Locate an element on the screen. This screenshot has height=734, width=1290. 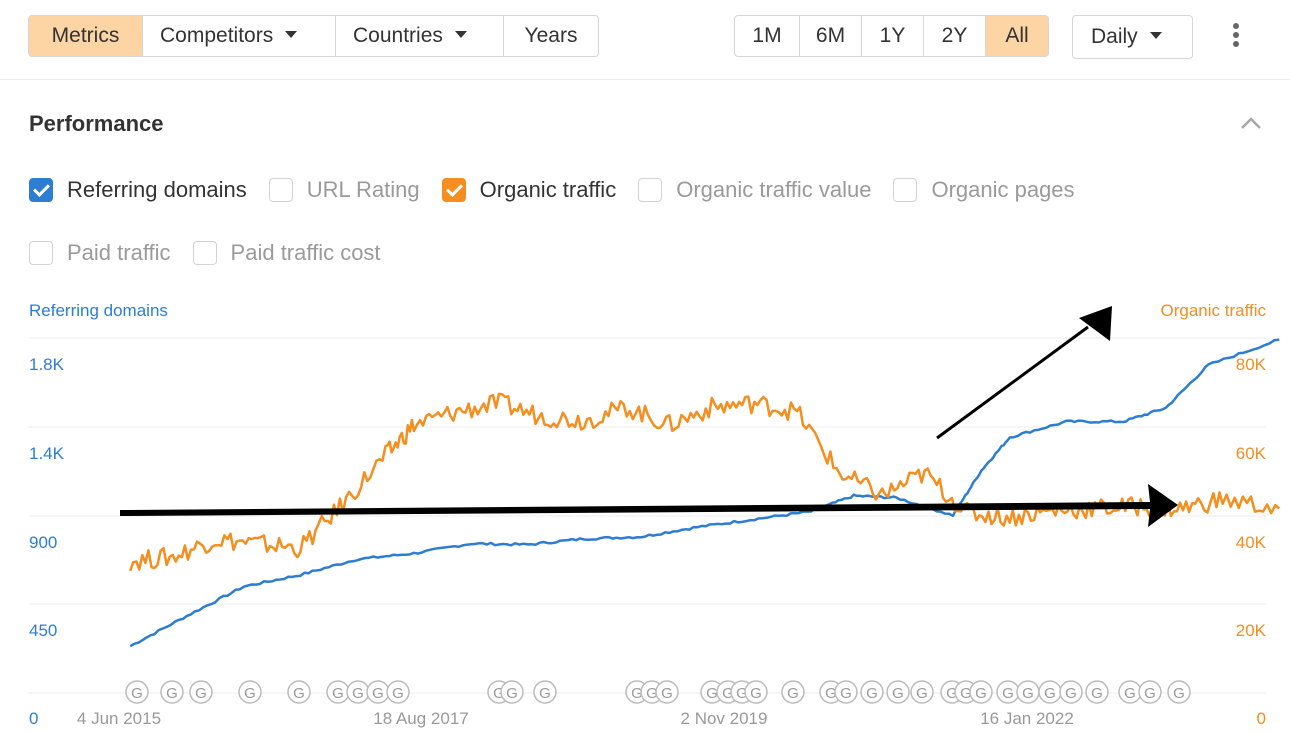
right-tick-label: 40K is located at coordinates (1251, 542).